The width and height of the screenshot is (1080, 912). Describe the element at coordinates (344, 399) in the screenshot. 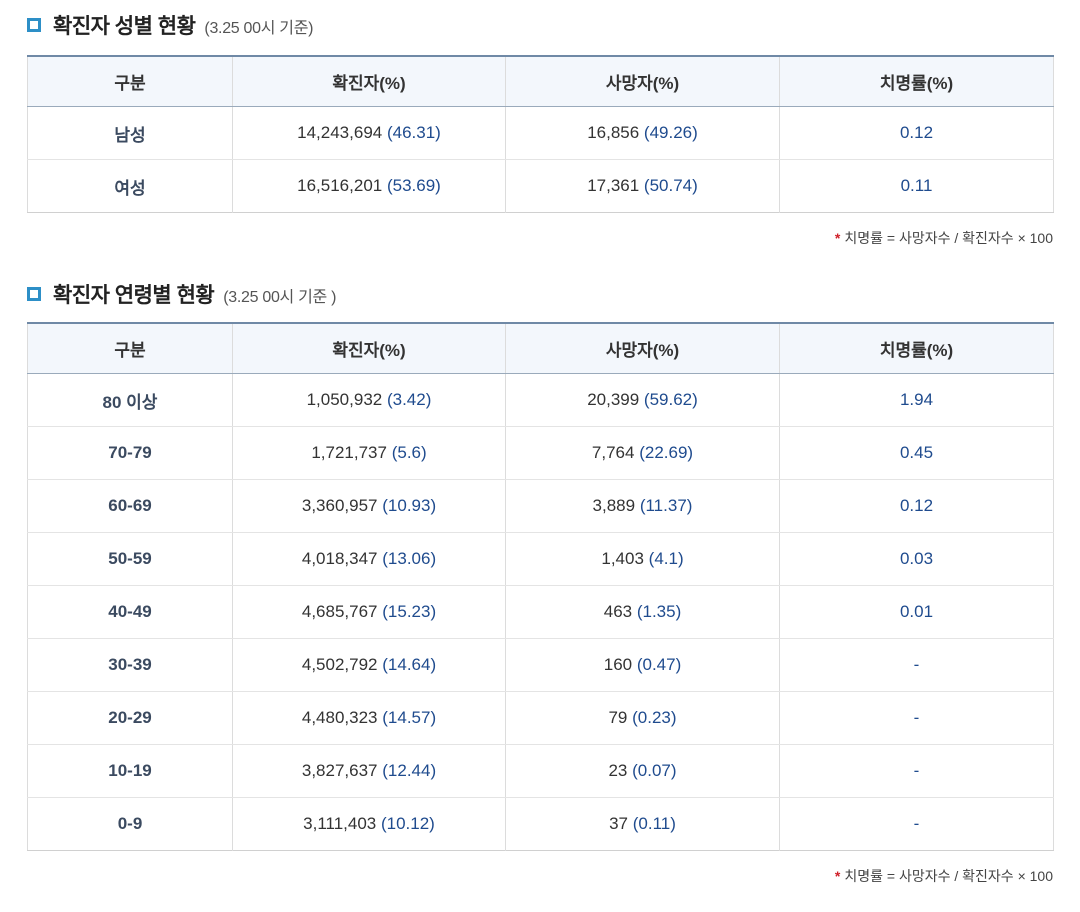

I see `cases-count: 1,050,932` at that location.